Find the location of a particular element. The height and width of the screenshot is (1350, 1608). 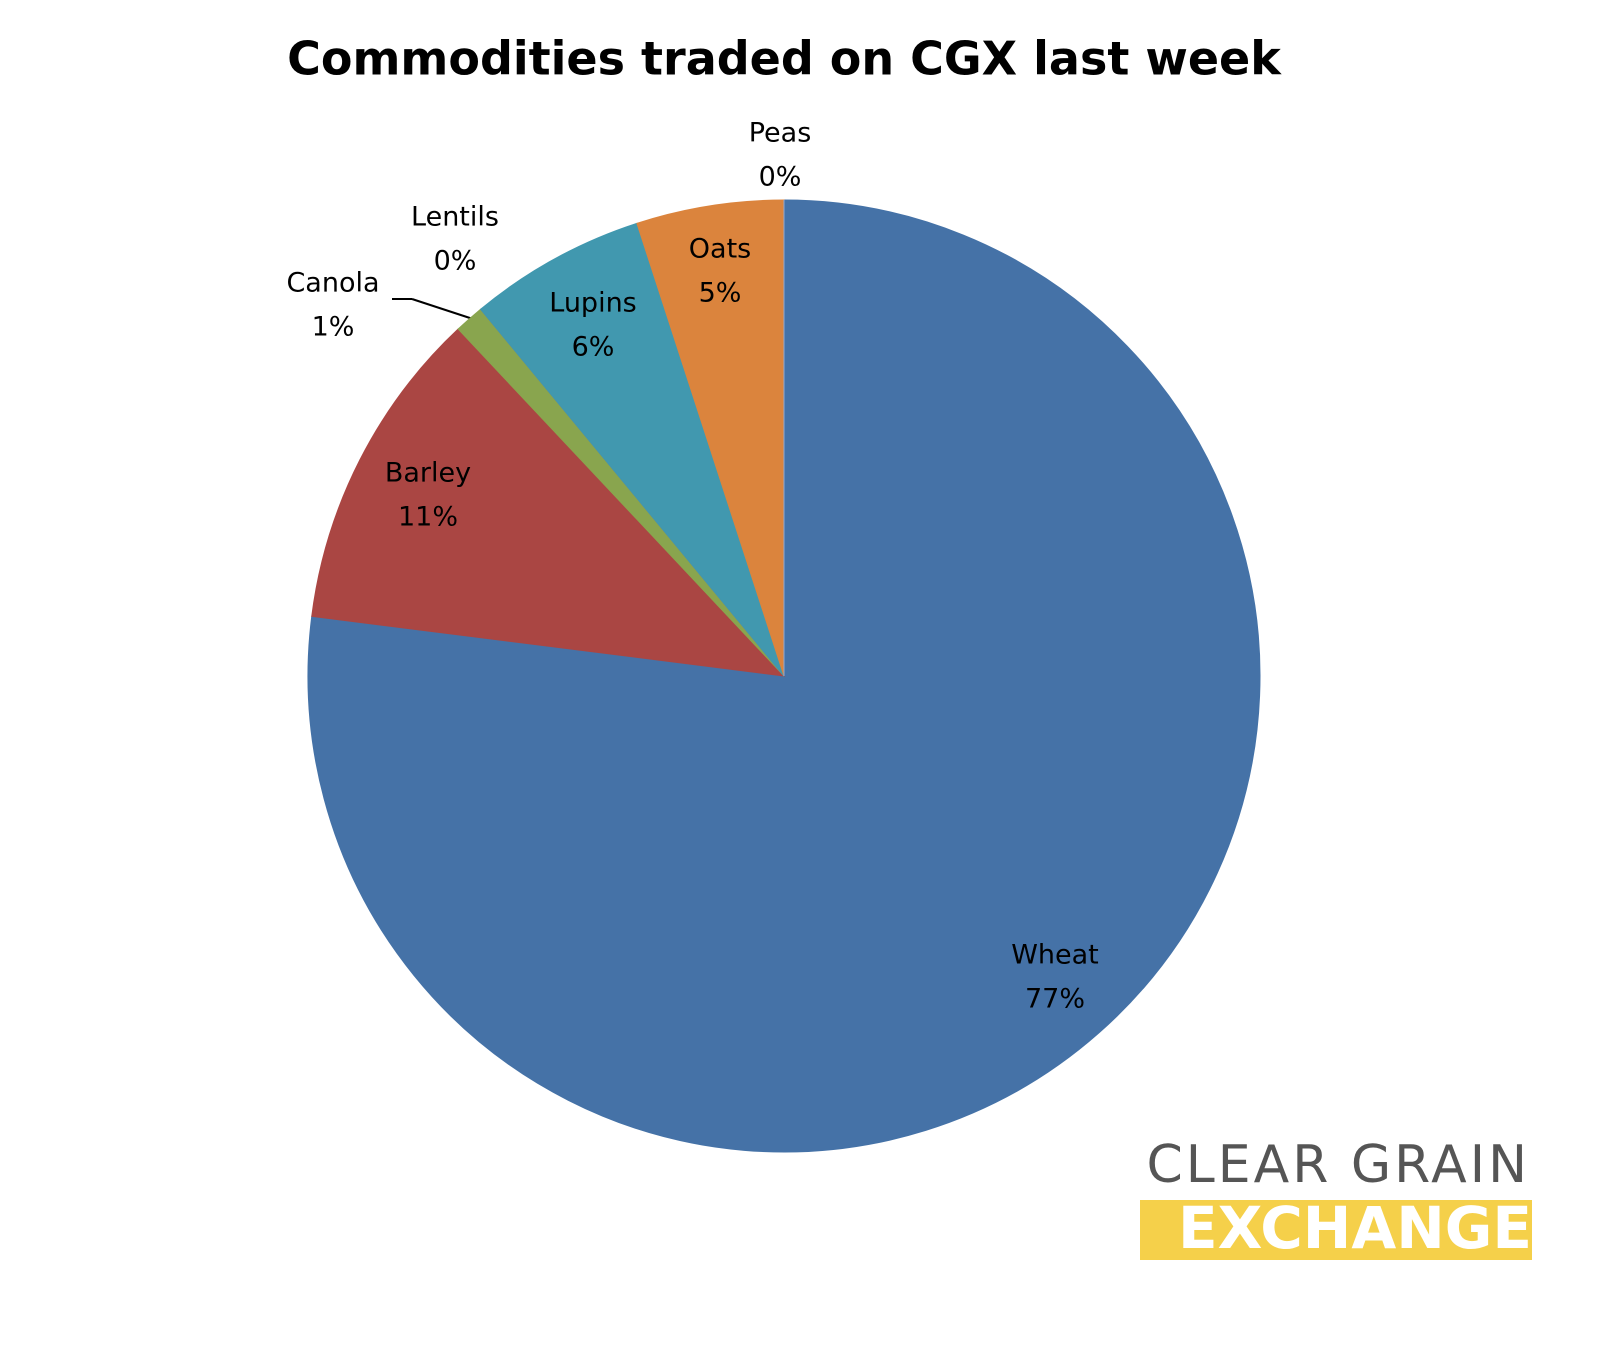

slice-label: Oats is located at coordinates (720, 249).